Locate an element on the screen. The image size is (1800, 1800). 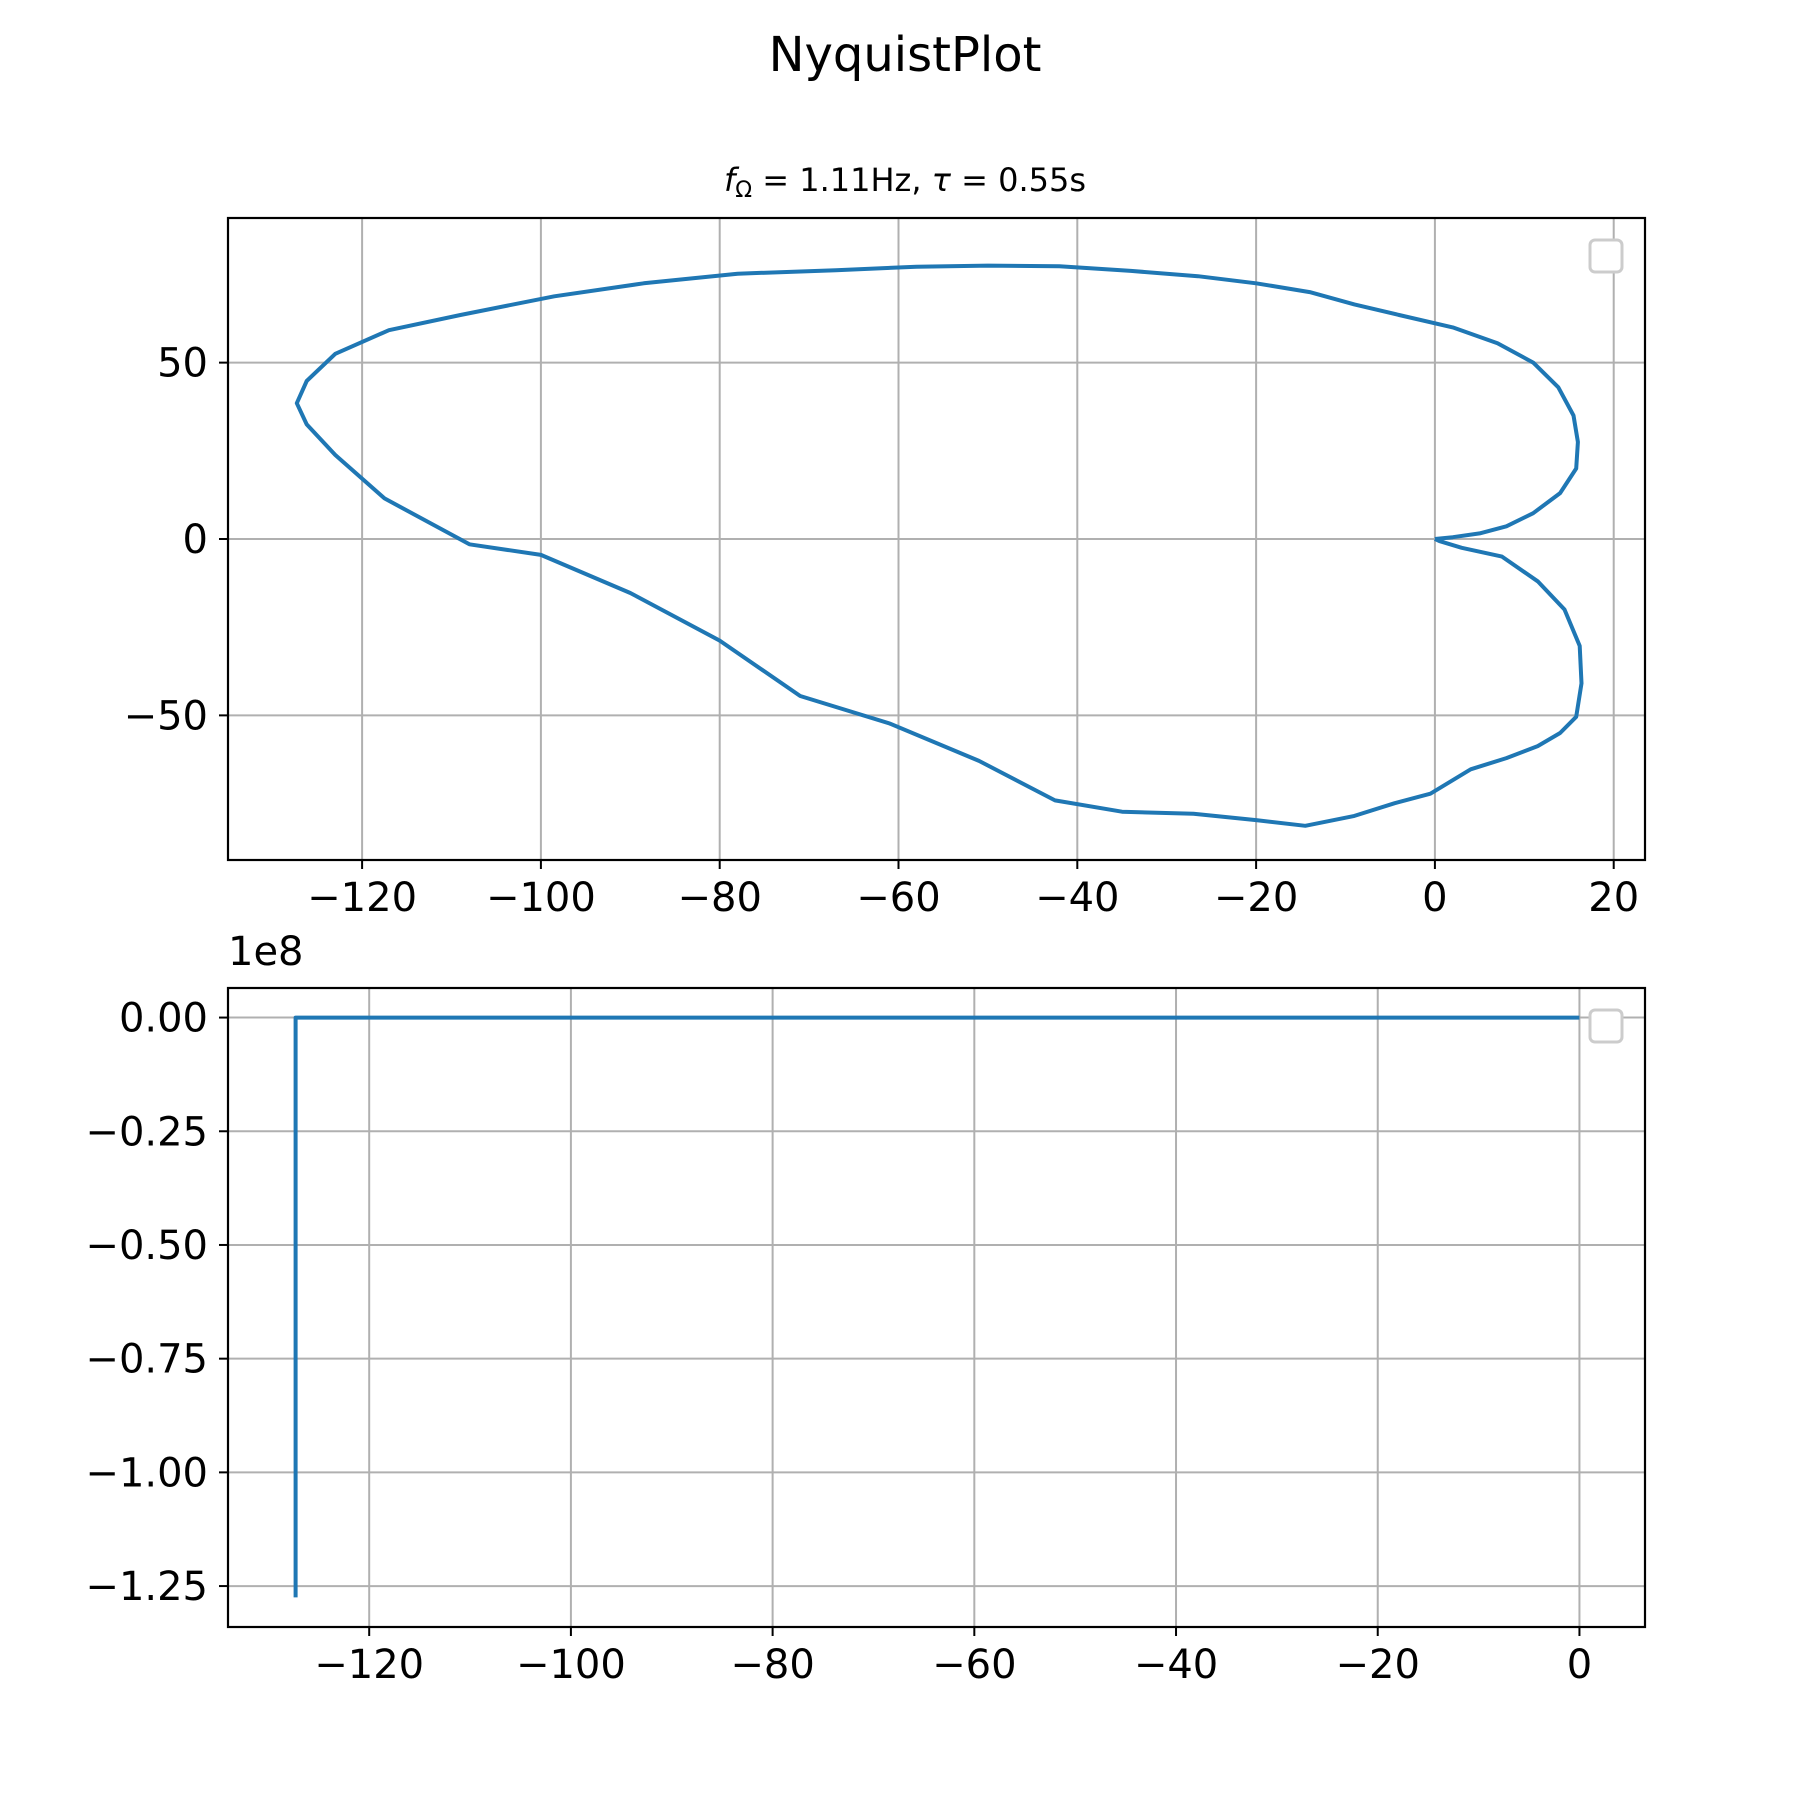
top-y-tick-label: 0 is located at coordinates (195, 540).